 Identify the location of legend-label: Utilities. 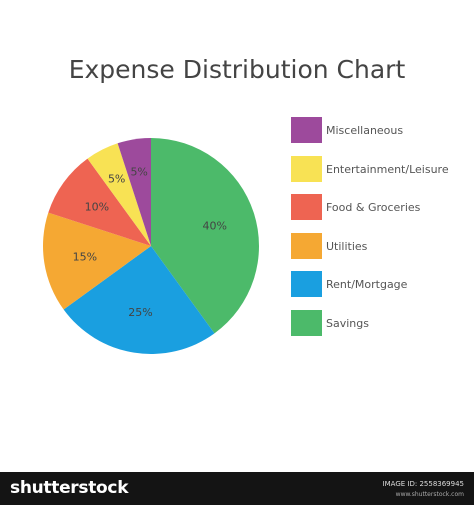
(347, 246).